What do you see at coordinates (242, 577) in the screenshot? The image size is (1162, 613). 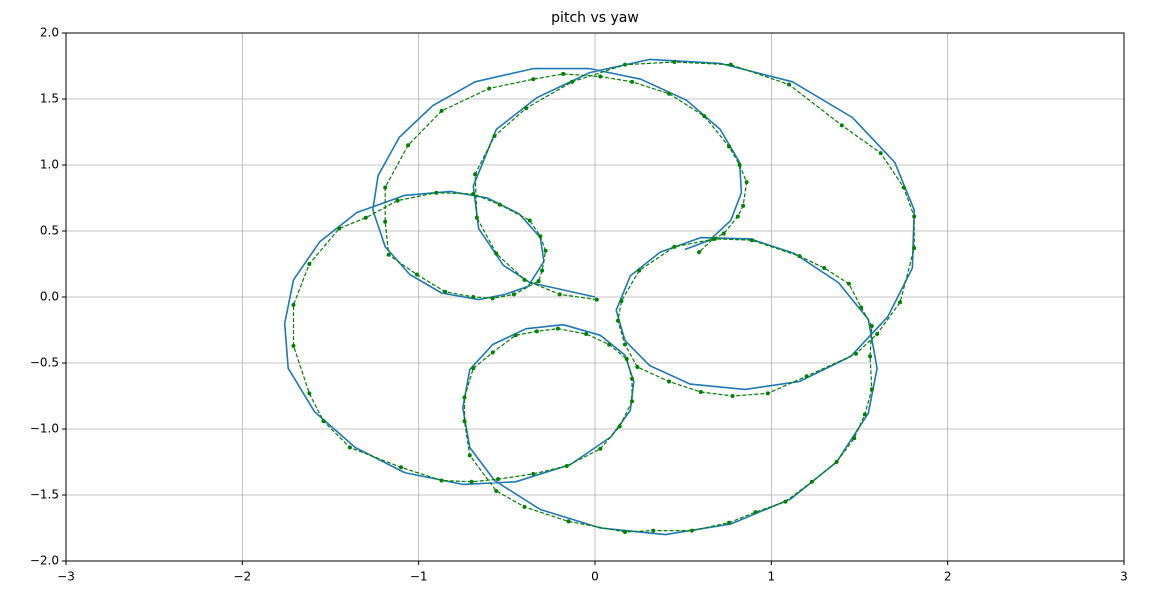 I see `x-tick-label: −2` at bounding box center [242, 577].